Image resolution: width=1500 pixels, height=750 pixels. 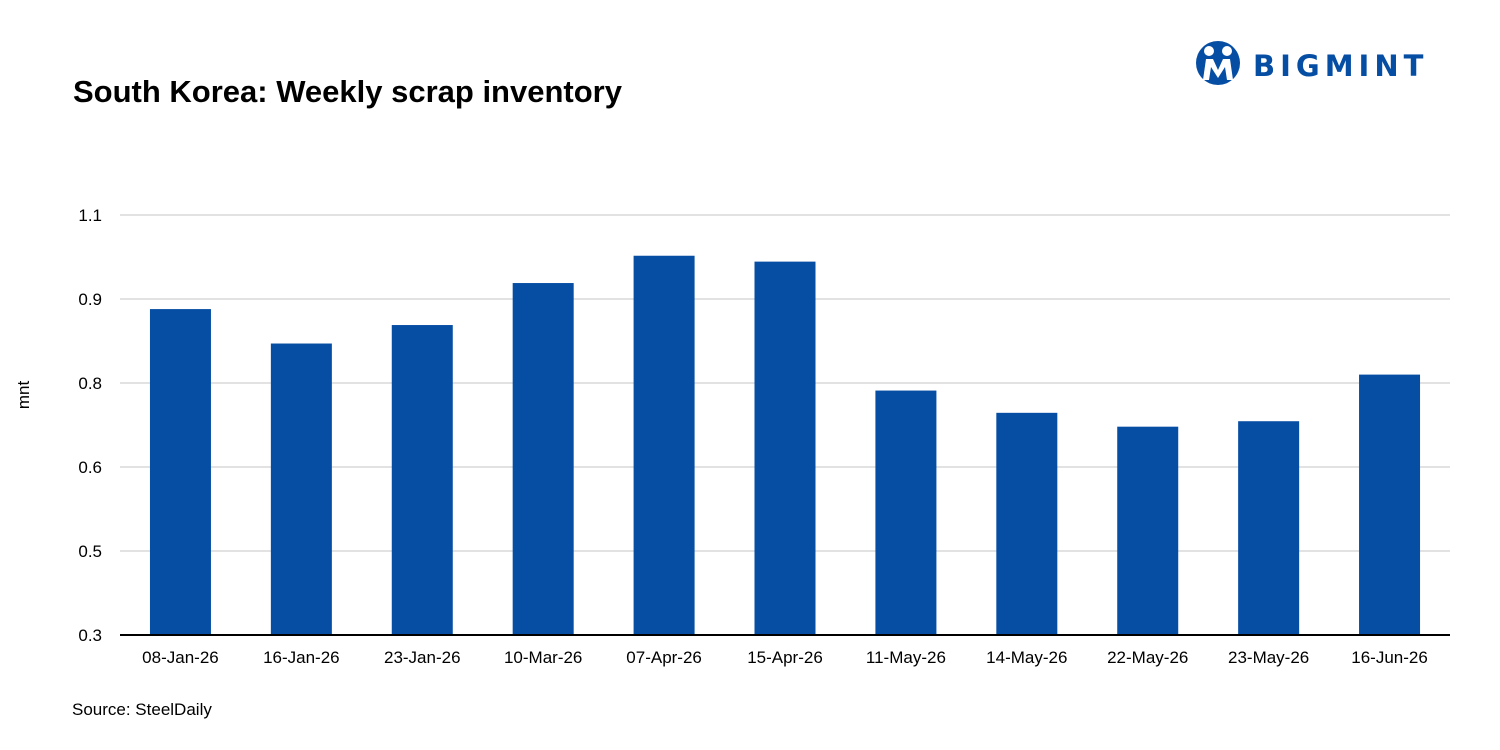 I want to click on y-tick-label: 0.8, so click(x=90, y=383).